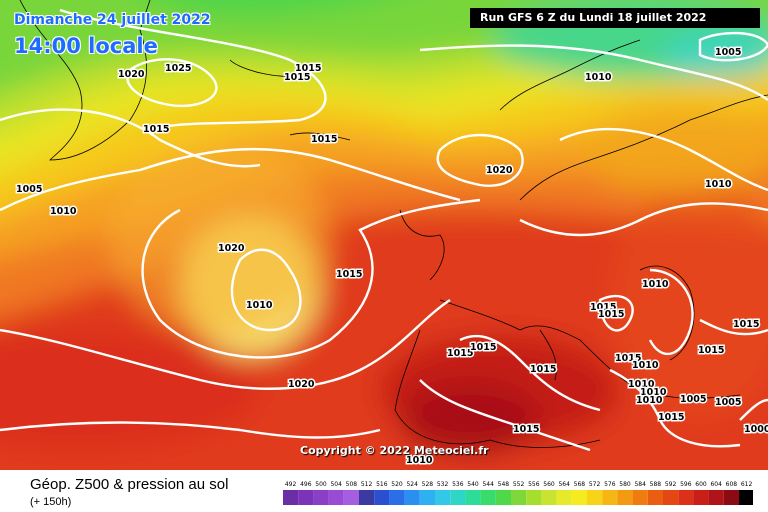 The width and height of the screenshot is (768, 512). I want to click on scale-tick-label: 560, so click(549, 484).